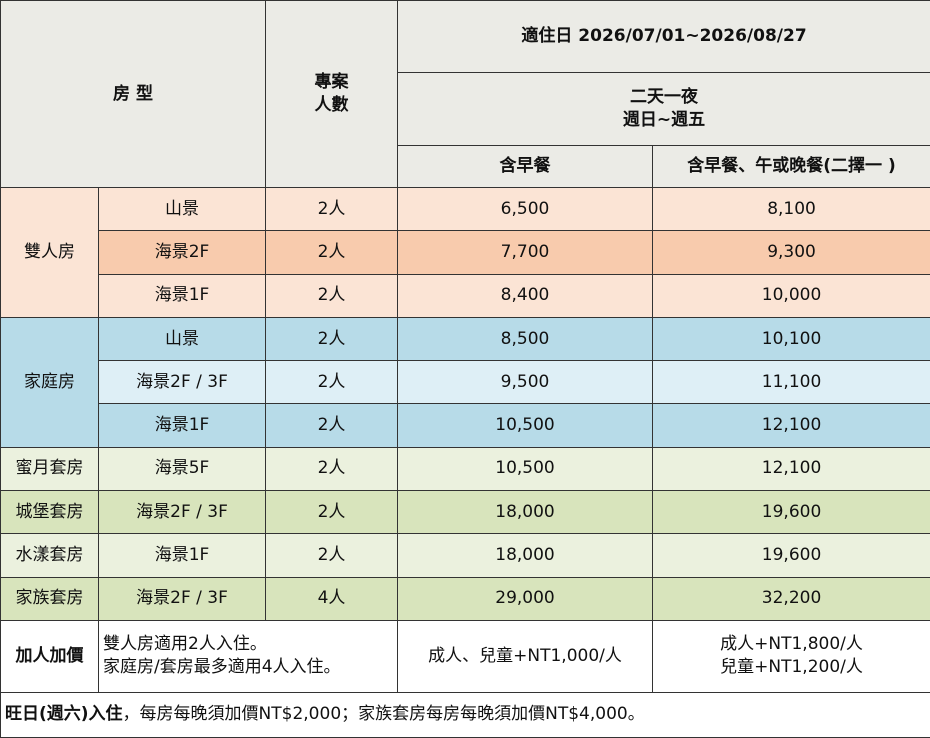  Describe the element at coordinates (50, 555) in the screenshot. I see `room-group: 水漾套房` at that location.